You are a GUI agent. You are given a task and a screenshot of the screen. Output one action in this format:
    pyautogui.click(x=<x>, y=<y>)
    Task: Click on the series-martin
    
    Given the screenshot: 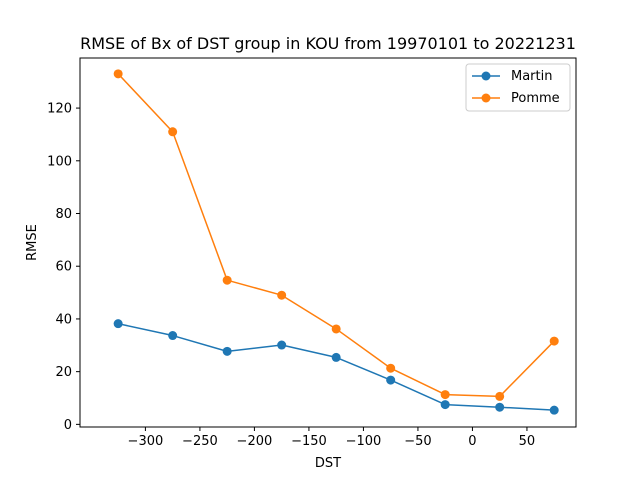 What is the action you would take?
    pyautogui.click(x=336, y=367)
    